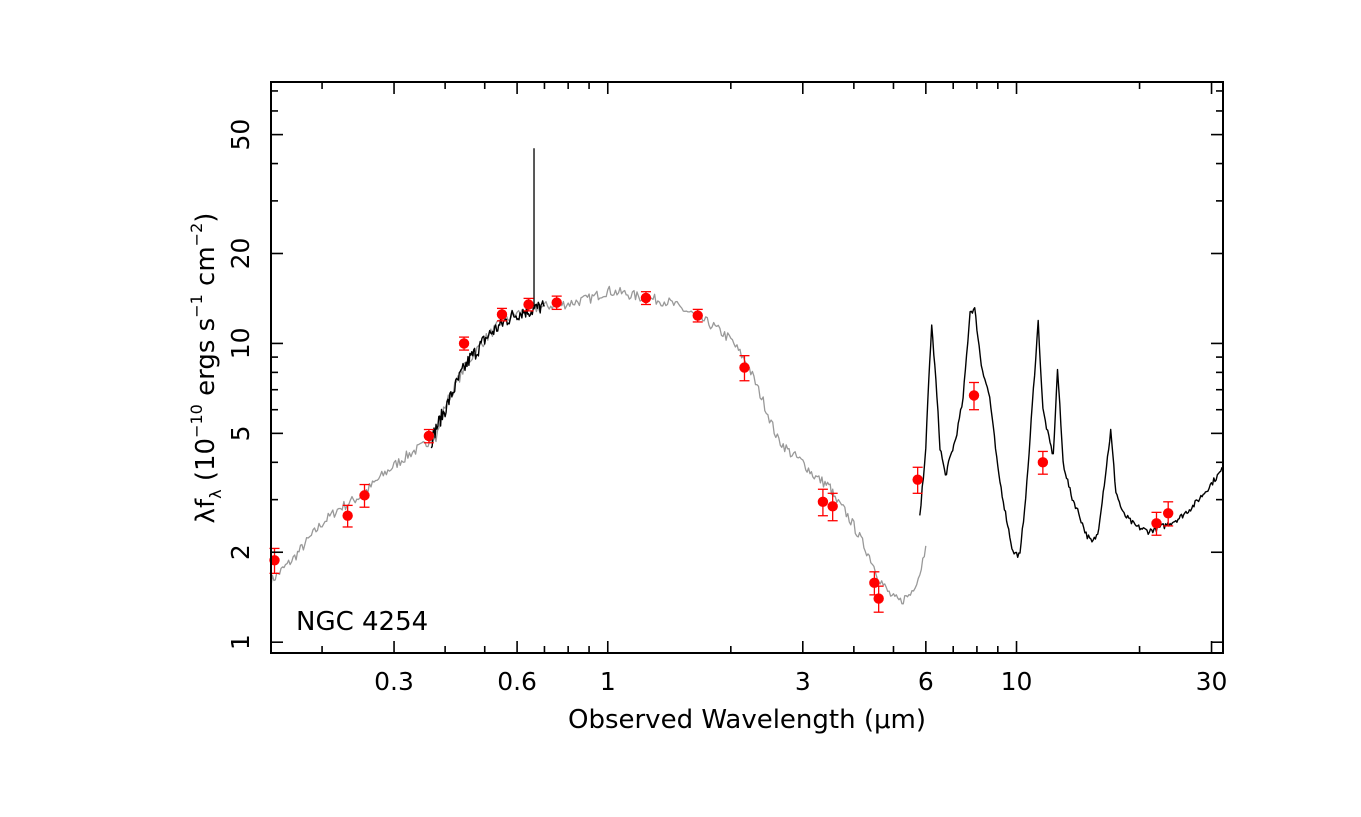  Describe the element at coordinates (240, 433) in the screenshot. I see `y-tick-label: 5` at that location.